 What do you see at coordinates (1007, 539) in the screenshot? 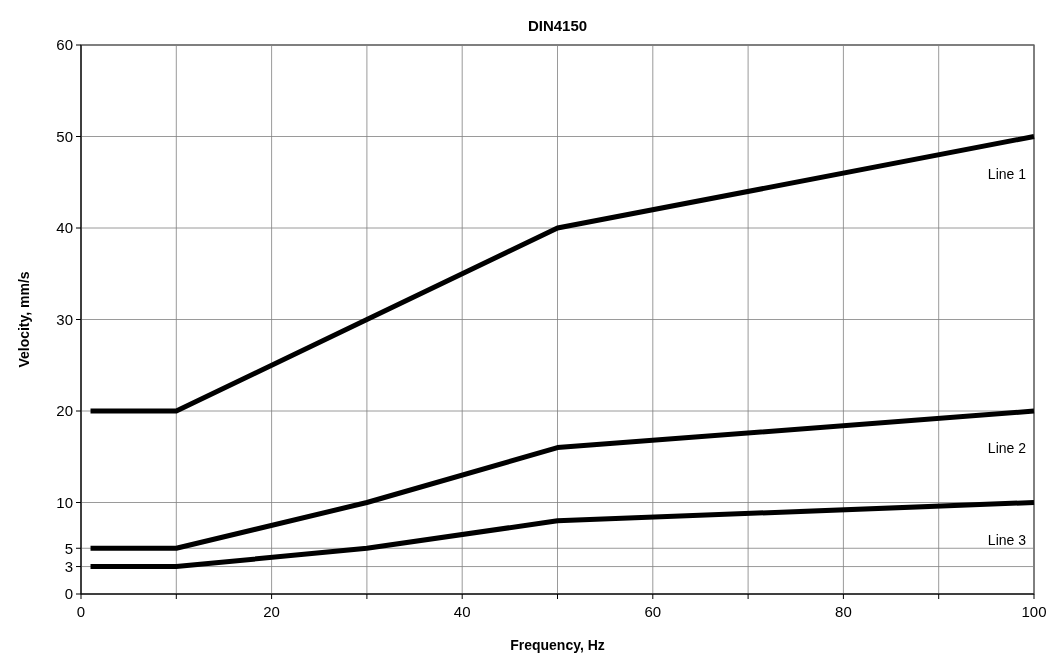
I see `series-label: Line 3` at bounding box center [1007, 539].